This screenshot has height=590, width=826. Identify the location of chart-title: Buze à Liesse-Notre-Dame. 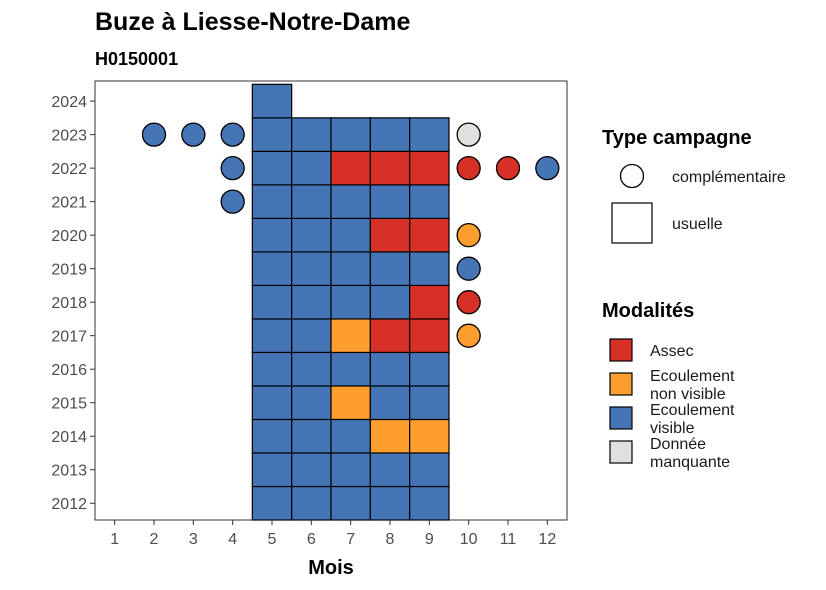
(252, 22).